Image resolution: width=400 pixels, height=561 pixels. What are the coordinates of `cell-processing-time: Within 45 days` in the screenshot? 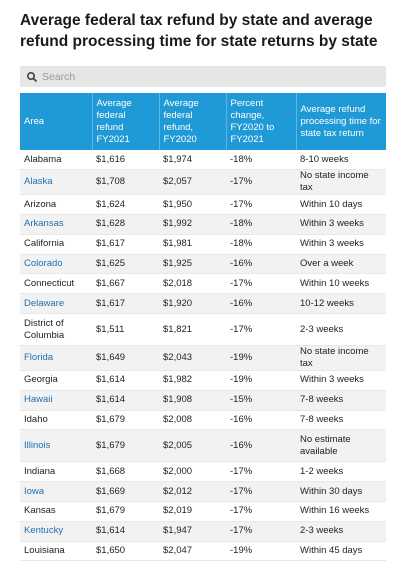 It's located at (341, 551).